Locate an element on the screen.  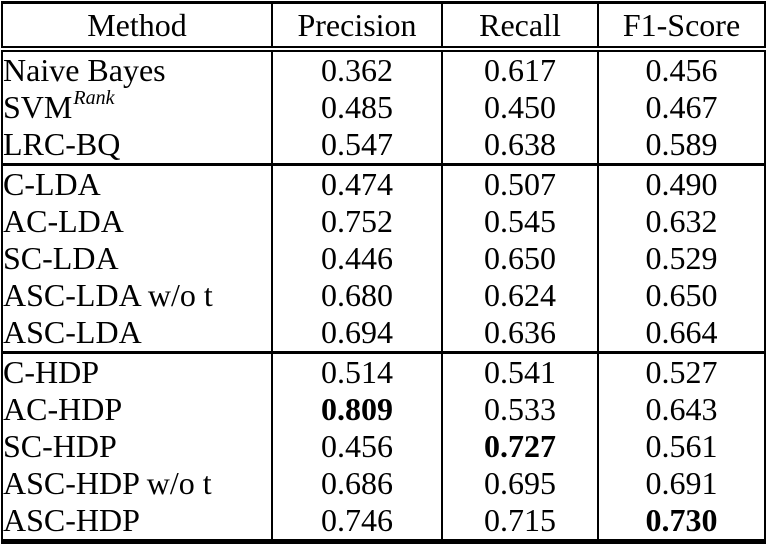
recall-cell: 0.533 is located at coordinates (519, 409).